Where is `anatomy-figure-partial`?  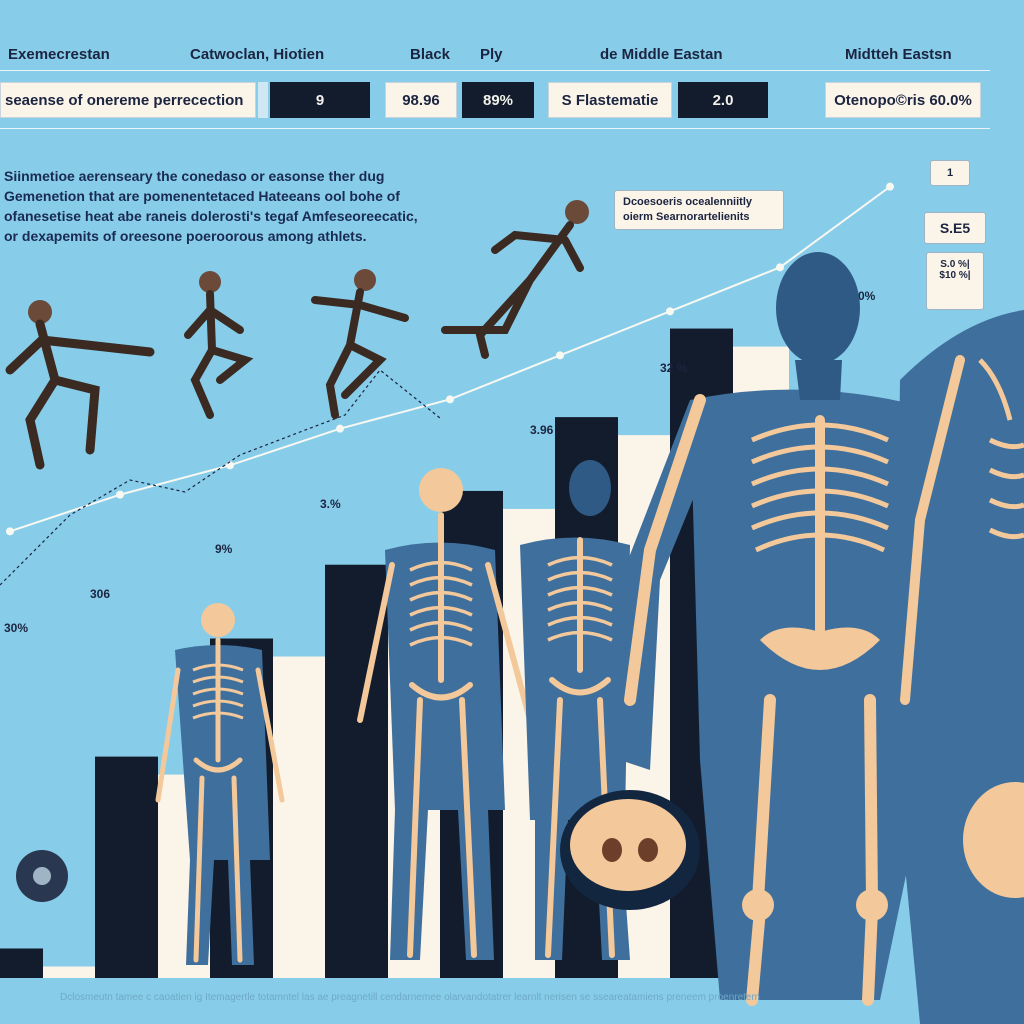
anatomy-figure-partial is located at coordinates (959, 667).